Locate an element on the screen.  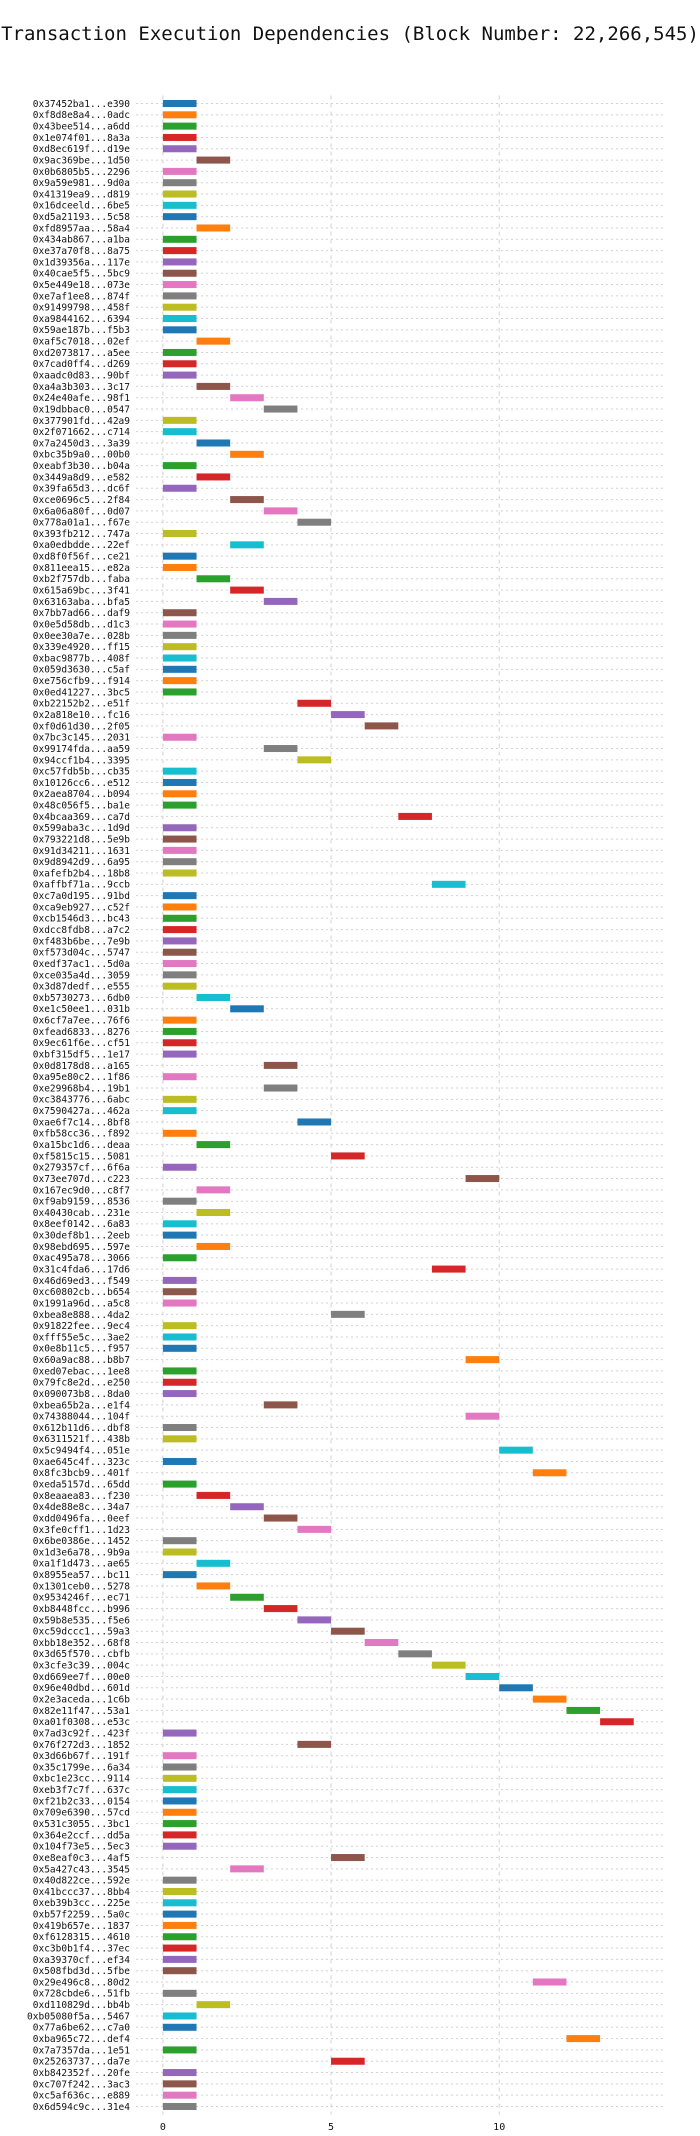
tx-label: 0x059d3630...c5af is located at coordinates (81, 670).